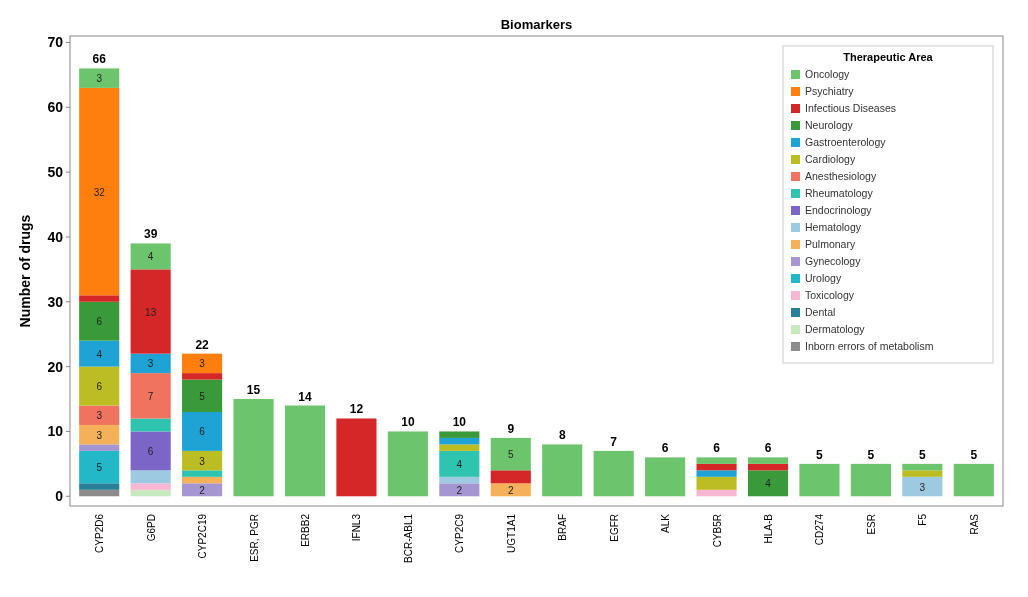 This screenshot has height=597, width=1028. I want to click on x-tick-label: BRAF, so click(563, 527).